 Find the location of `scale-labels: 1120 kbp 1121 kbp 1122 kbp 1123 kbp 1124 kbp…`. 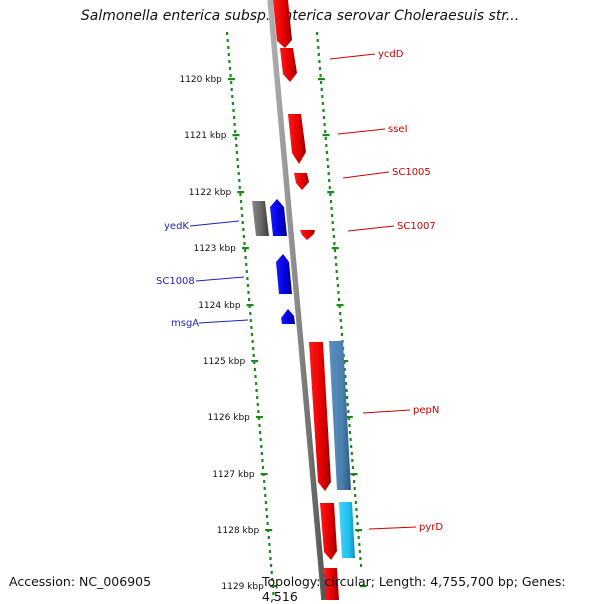

scale-labels: 1120 kbp 1121 kbp 1122 kbp 1123 kbp 1124 kbp… is located at coordinates (221, 333).